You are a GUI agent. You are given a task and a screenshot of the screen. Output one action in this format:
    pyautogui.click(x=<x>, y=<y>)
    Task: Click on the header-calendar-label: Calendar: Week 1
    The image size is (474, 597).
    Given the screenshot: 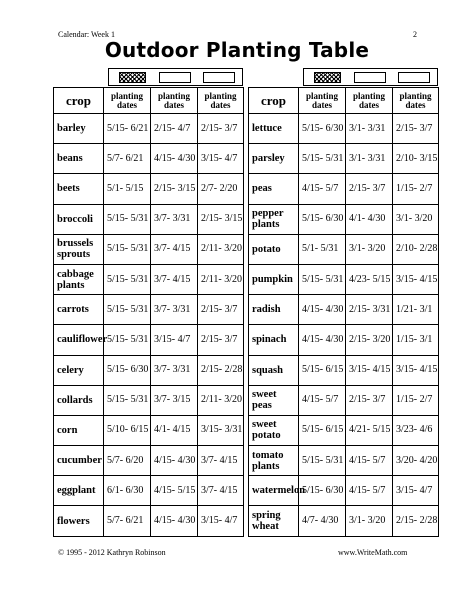 What is the action you would take?
    pyautogui.click(x=86, y=34)
    